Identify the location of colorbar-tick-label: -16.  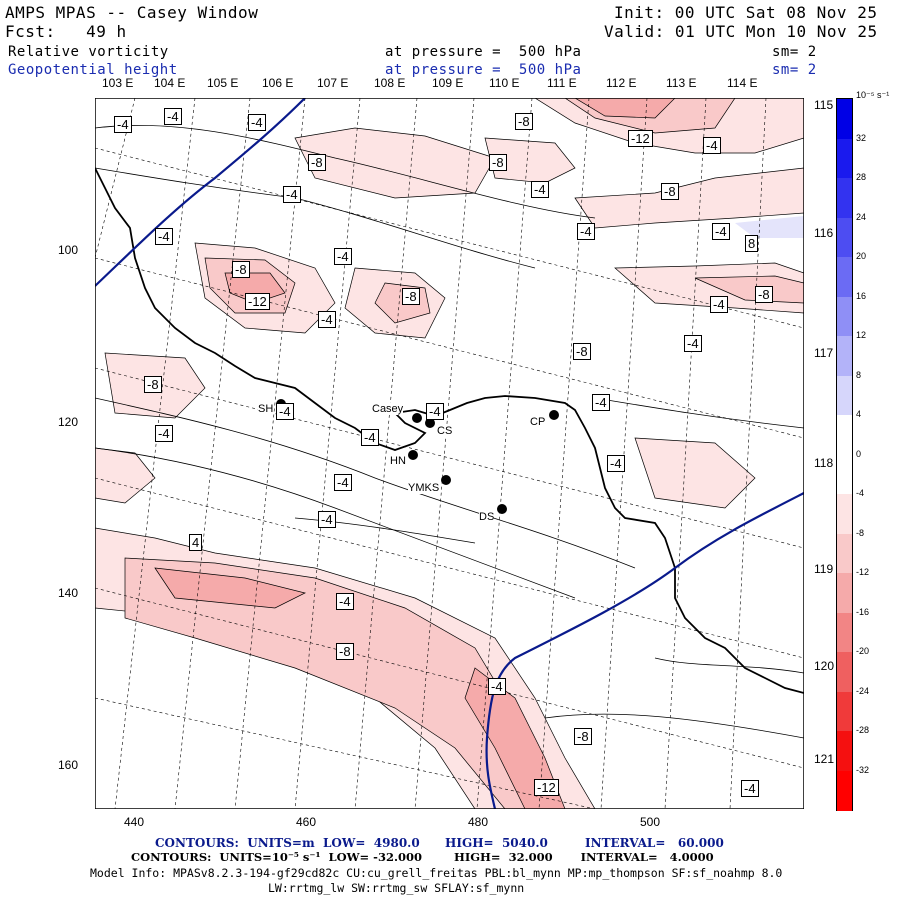
(863, 611).